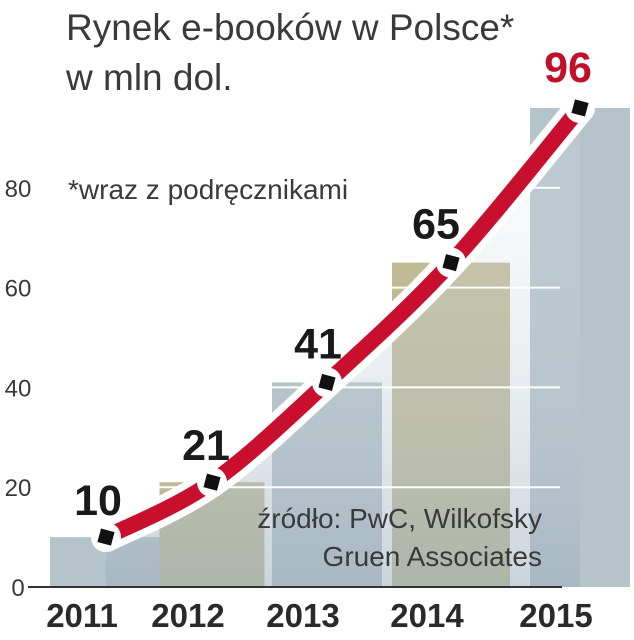 Image resolution: width=634 pixels, height=640 pixels. I want to click on data-label-2014: 65, so click(436, 225).